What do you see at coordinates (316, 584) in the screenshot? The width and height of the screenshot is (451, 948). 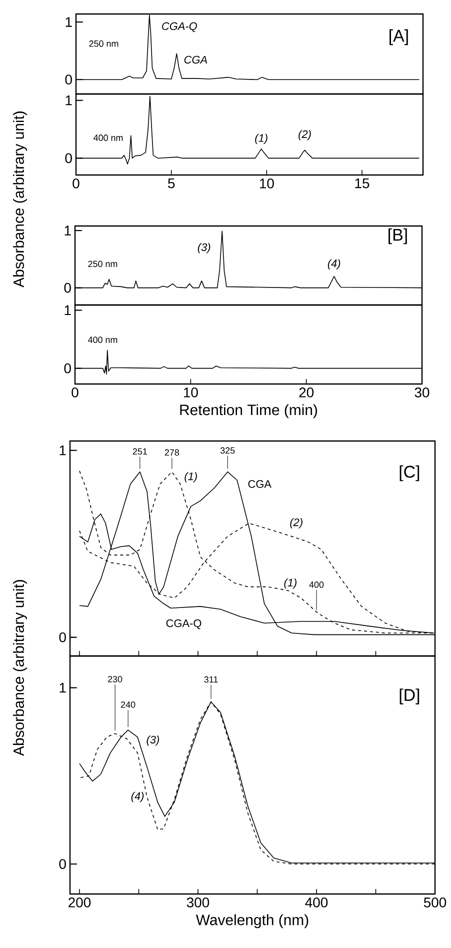 I see `annotation: 400` at bounding box center [316, 584].